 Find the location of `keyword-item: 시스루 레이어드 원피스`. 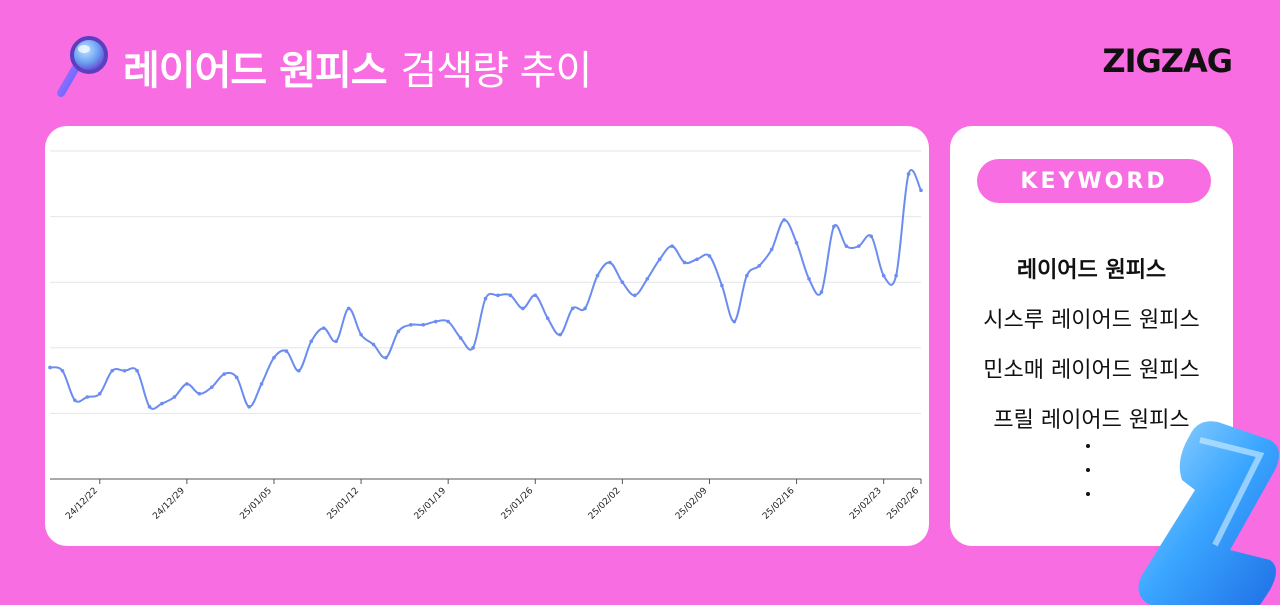

keyword-item: 시스루 레이어드 원피스 is located at coordinates (1091, 320).